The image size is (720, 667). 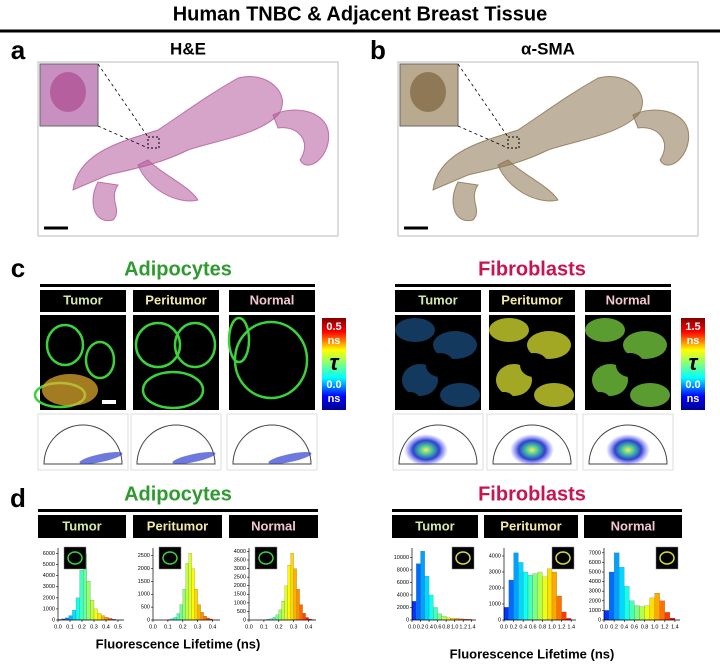 I want to click on colorbar, so click(x=334, y=364).